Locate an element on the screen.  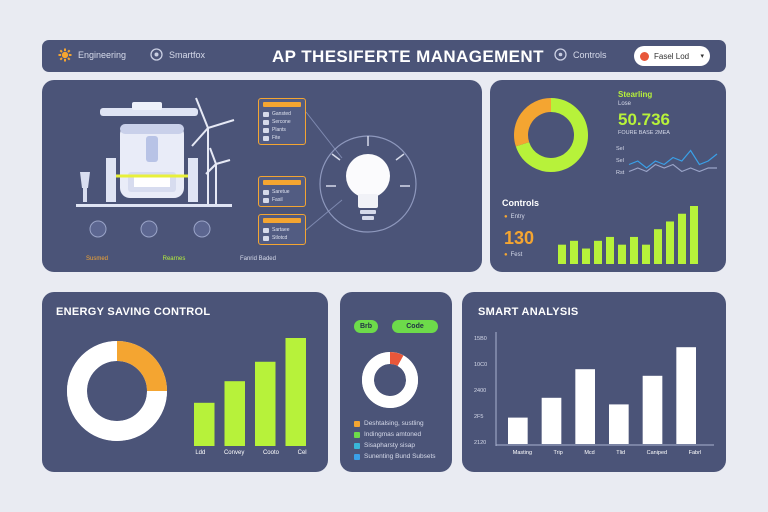
status-line-chart is located at coordinates (673, 161).